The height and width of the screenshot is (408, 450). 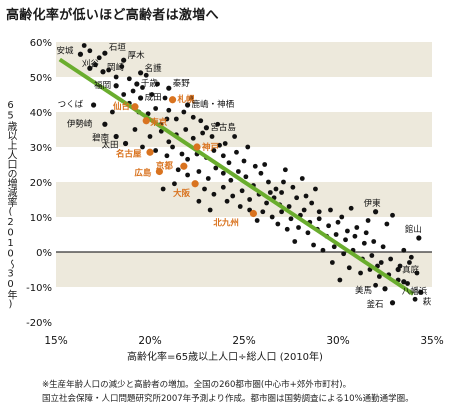 I want to click on point-label: 釜石, so click(x=375, y=304).